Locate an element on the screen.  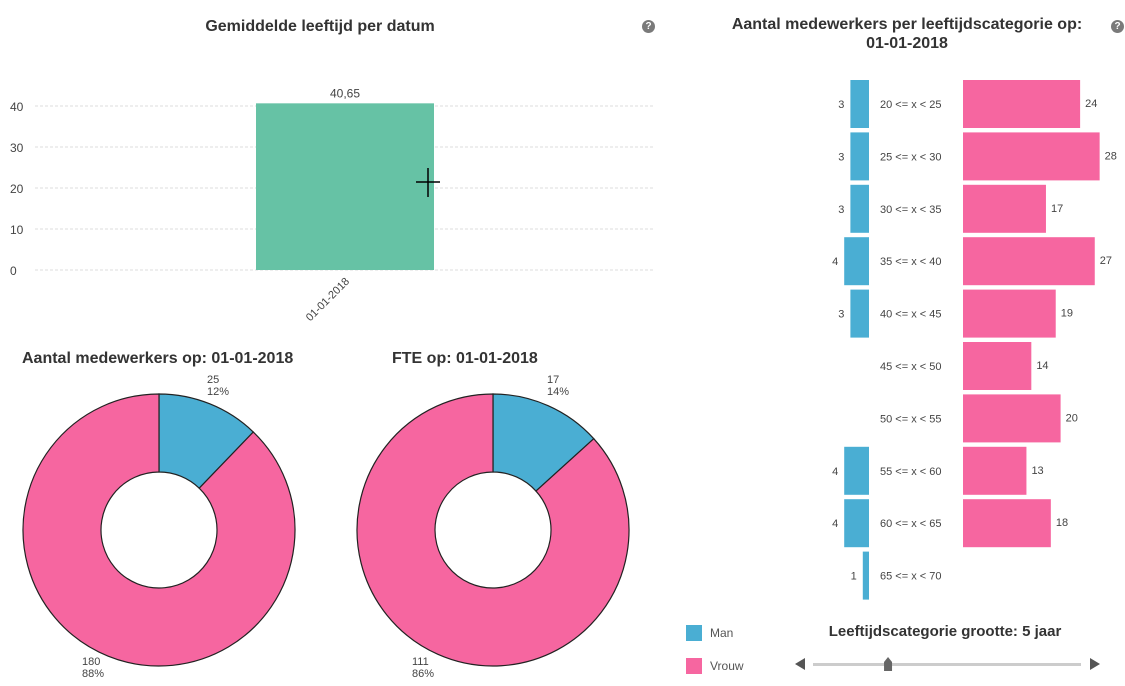
man-swatch is located at coordinates (694, 633).